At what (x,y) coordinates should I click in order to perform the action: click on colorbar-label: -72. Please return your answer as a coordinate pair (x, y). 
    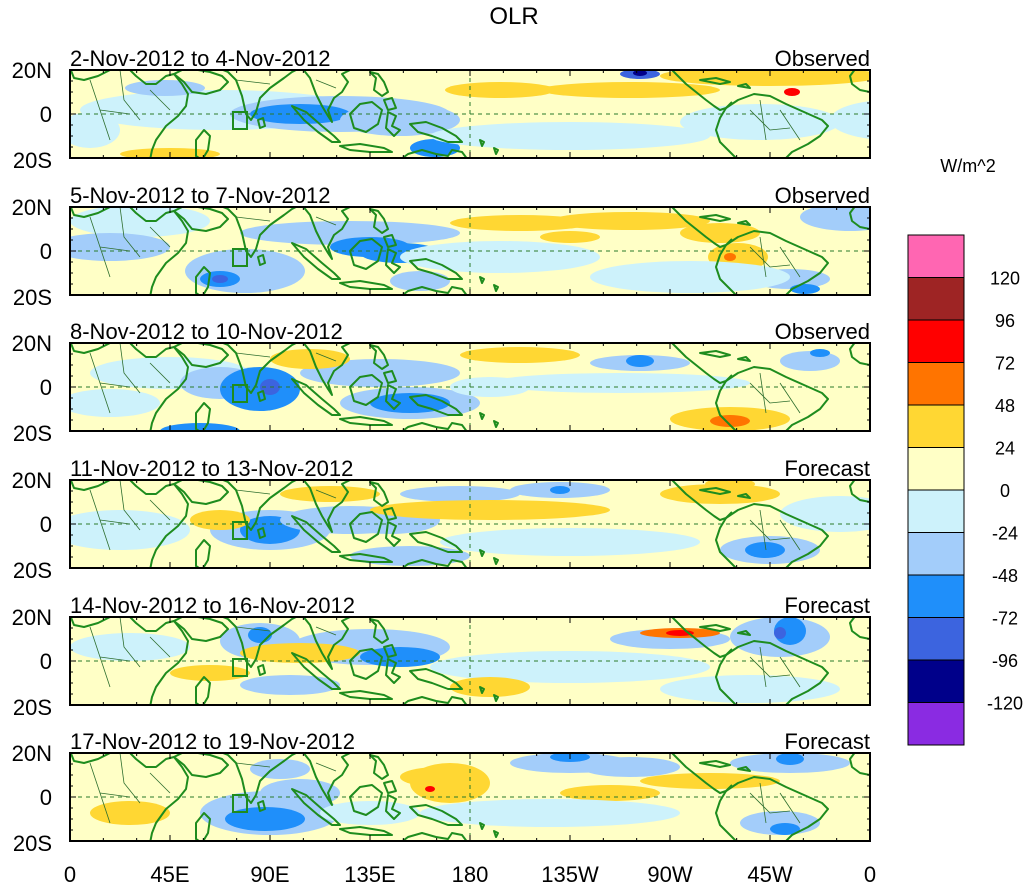
    Looking at the image, I should click on (1005, 619).